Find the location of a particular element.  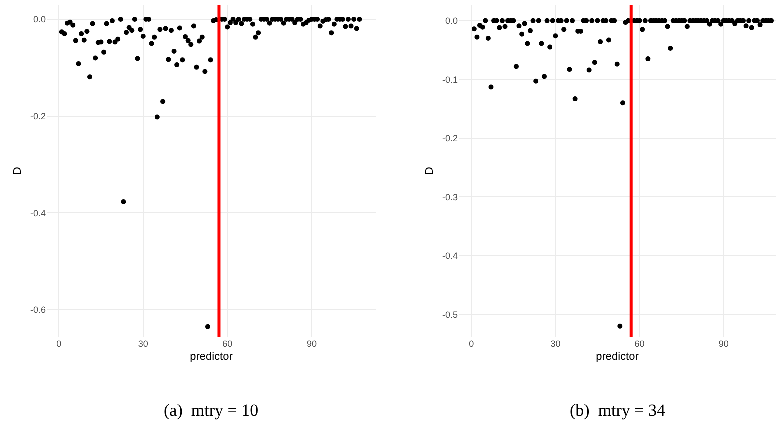

y-tick-label: -0.6 is located at coordinates (38, 310).